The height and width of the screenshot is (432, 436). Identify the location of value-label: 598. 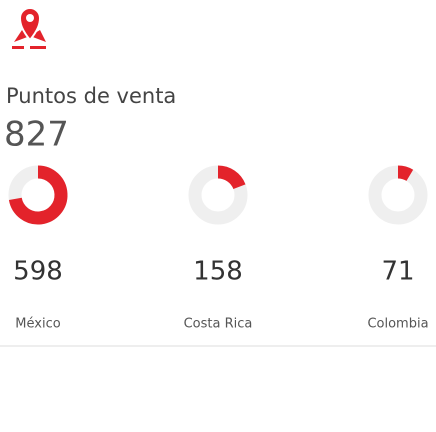
(38, 272).